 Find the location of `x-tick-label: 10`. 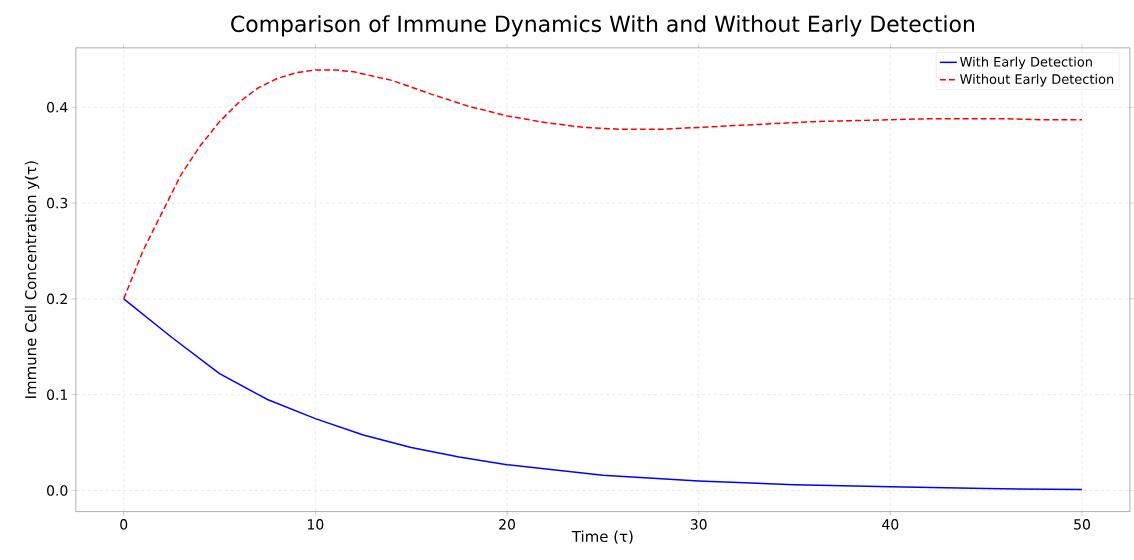

x-tick-label: 10 is located at coordinates (316, 524).